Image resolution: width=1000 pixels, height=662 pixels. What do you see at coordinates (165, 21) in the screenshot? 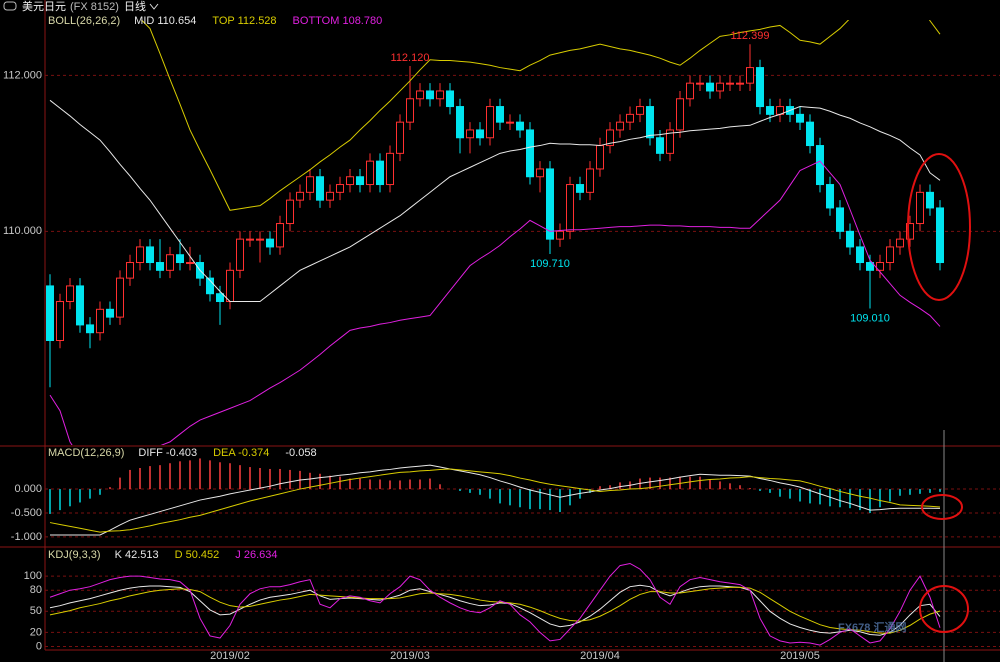
I see `legend-entry: MID 110.654` at bounding box center [165, 21].